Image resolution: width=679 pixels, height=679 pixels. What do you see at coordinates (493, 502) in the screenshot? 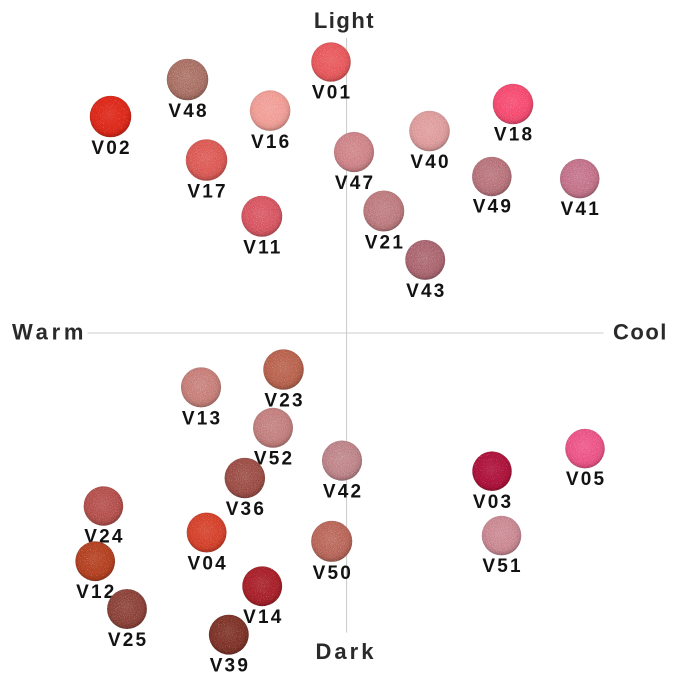
I see `svg-text: V03` at bounding box center [493, 502].